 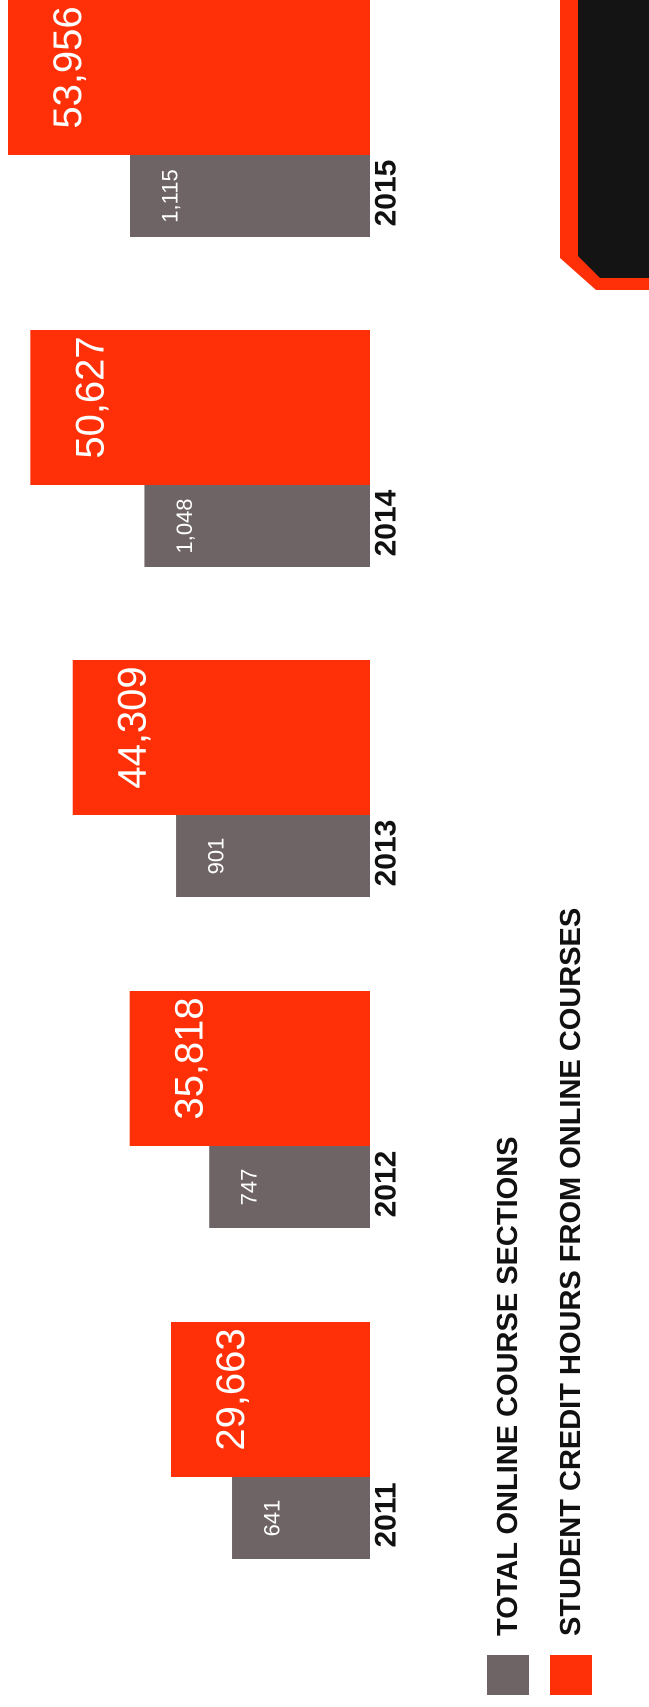 I want to click on data-label-credit-hours-2015: 53,956, so click(x=68, y=67).